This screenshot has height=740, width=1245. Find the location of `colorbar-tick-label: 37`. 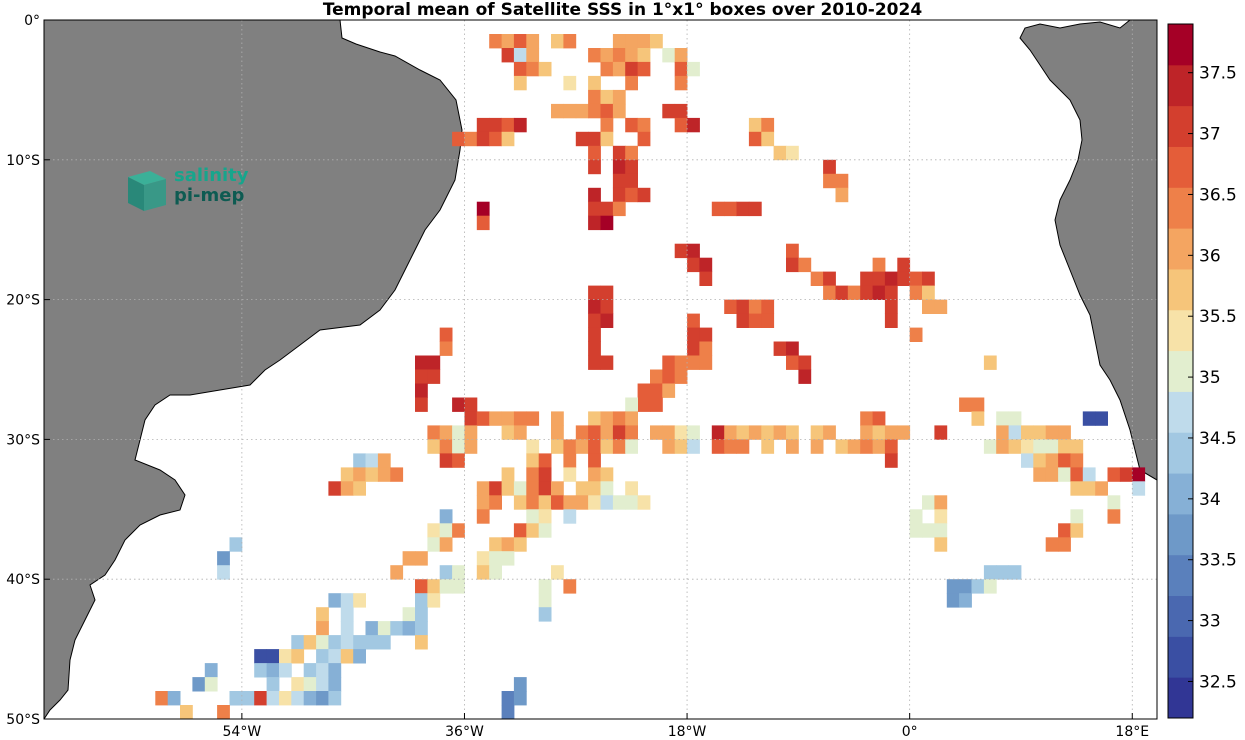

colorbar-tick-label: 37 is located at coordinates (1210, 135).